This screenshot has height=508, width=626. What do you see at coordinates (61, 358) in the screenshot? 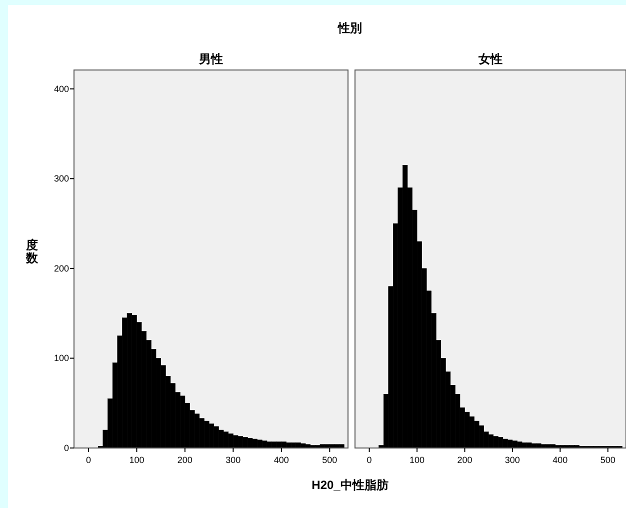
I see `y-tick-label: 100` at bounding box center [61, 358].